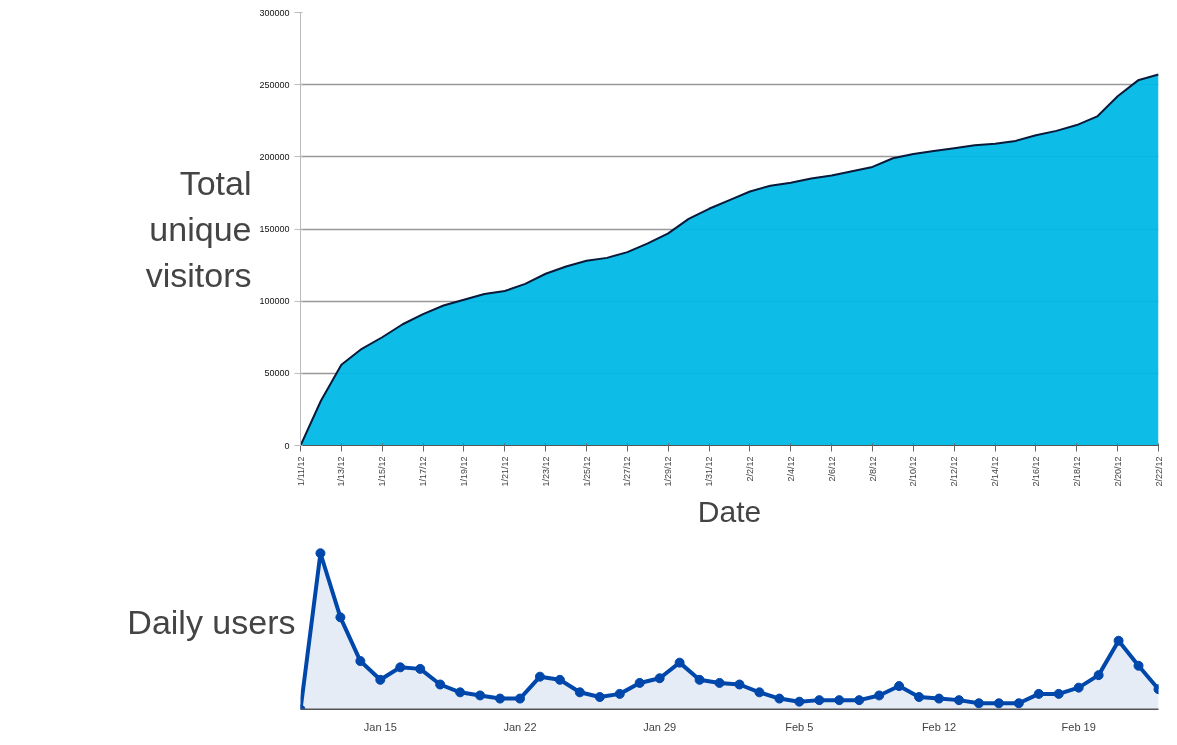 This screenshot has width=1177, height=745. What do you see at coordinates (913, 471) in the screenshot?
I see `x-tick-label: 2/10/12` at bounding box center [913, 471].